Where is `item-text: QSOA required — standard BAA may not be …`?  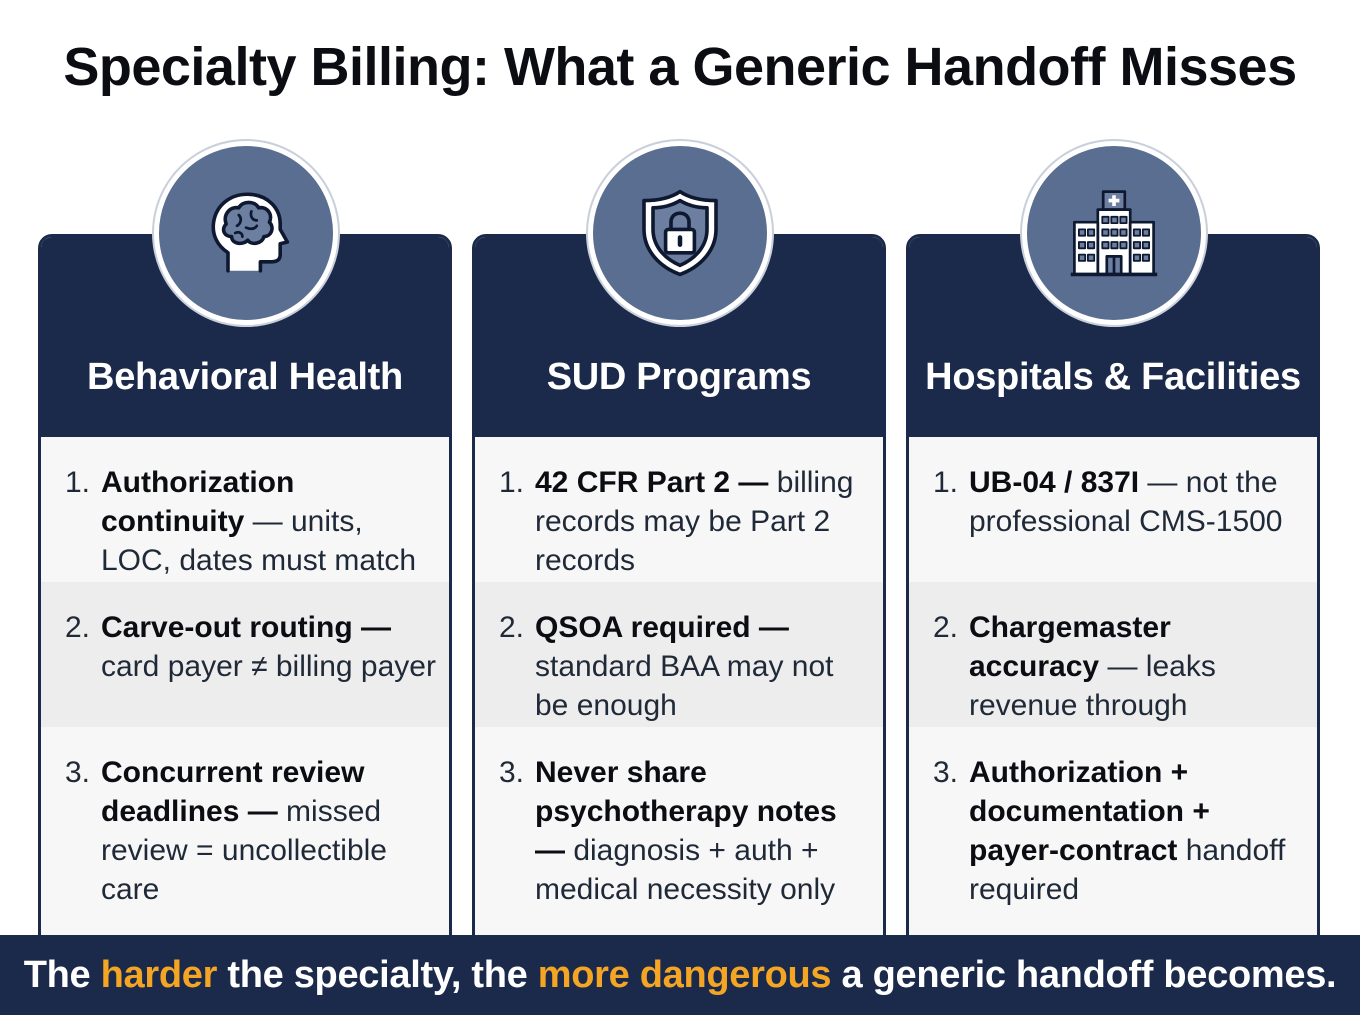 item-text: QSOA required — standard BAA may not be … is located at coordinates (704, 667).